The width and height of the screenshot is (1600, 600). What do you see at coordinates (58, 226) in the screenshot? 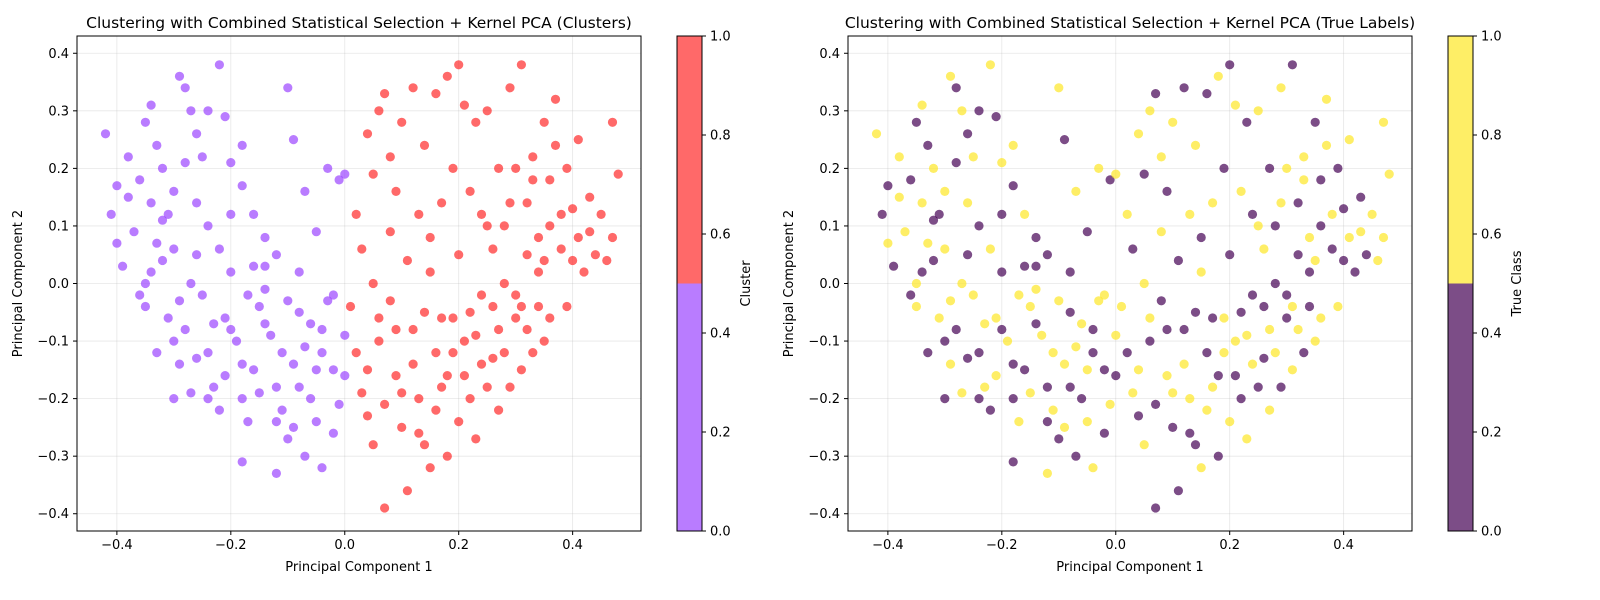
I see `y-tick-label: 0.1` at bounding box center [58, 226].